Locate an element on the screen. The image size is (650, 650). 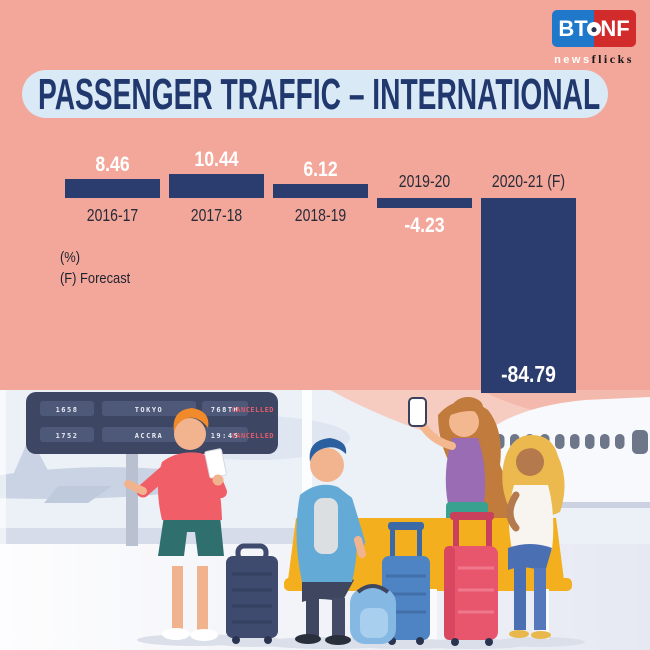
category-label: 2017-18 is located at coordinates (216, 215).